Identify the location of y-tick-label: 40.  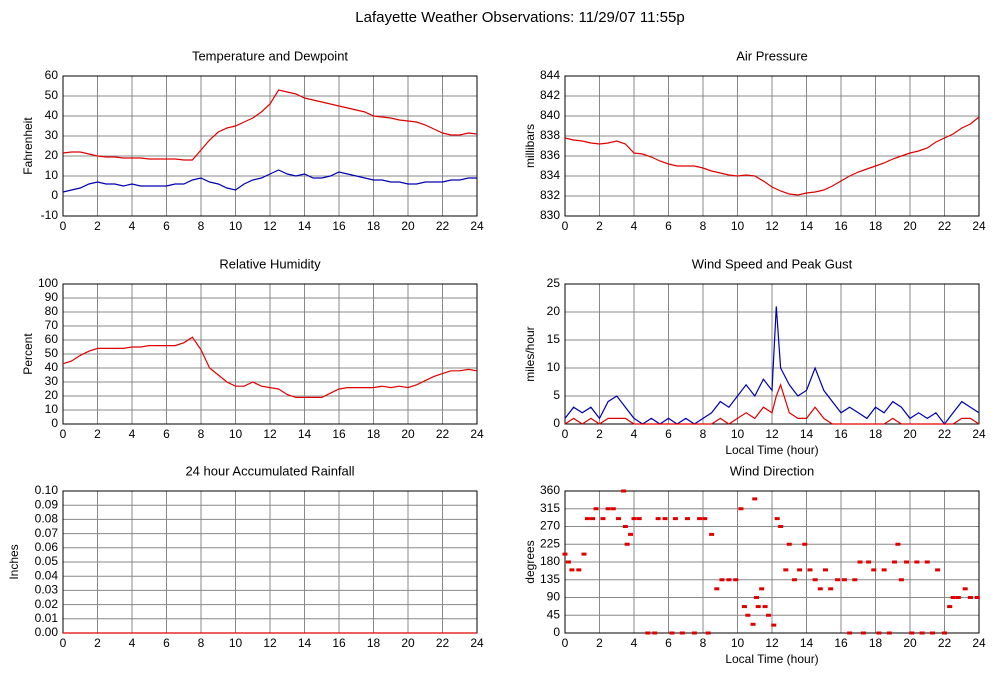
(52, 115).